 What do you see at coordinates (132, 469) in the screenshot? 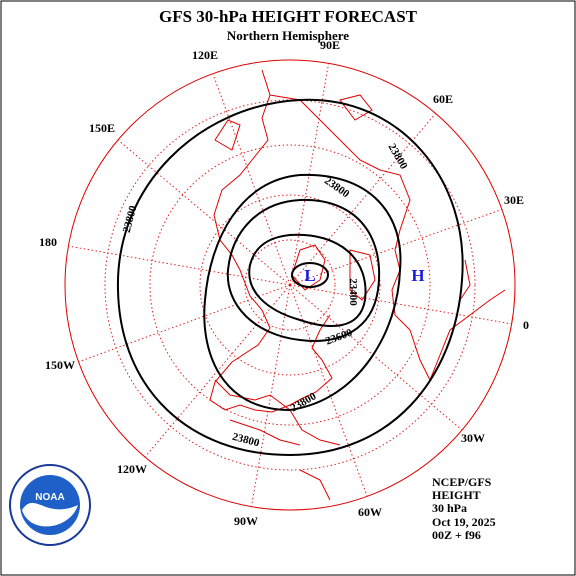
I see `lon-label: 120W` at bounding box center [132, 469].